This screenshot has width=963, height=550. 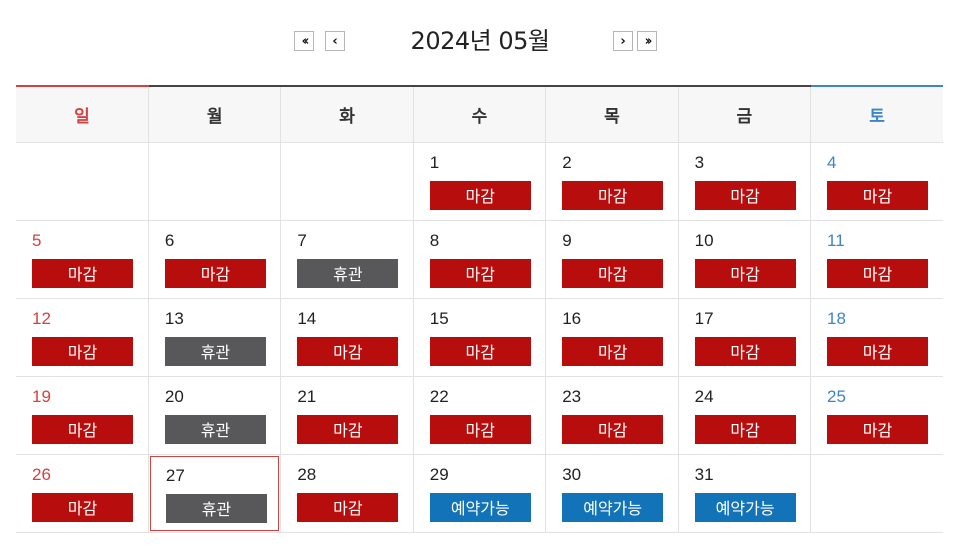 I want to click on calendar-day-cell: 5 마감, so click(x=82, y=259).